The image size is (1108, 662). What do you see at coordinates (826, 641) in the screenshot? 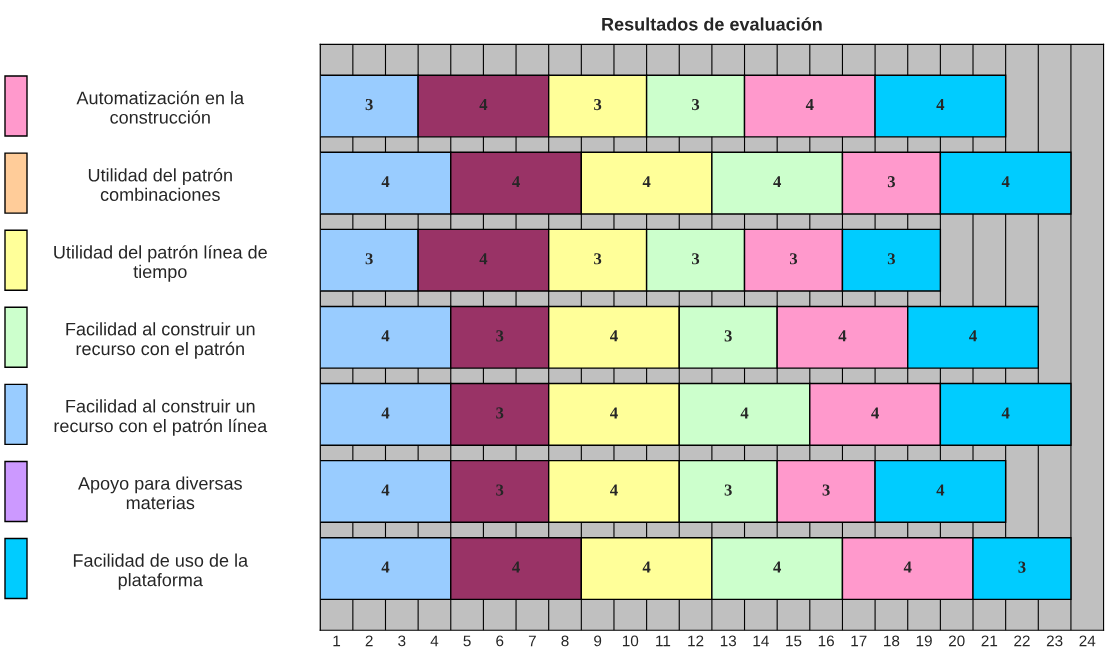
I see `x-tick-label: 16` at bounding box center [826, 641].